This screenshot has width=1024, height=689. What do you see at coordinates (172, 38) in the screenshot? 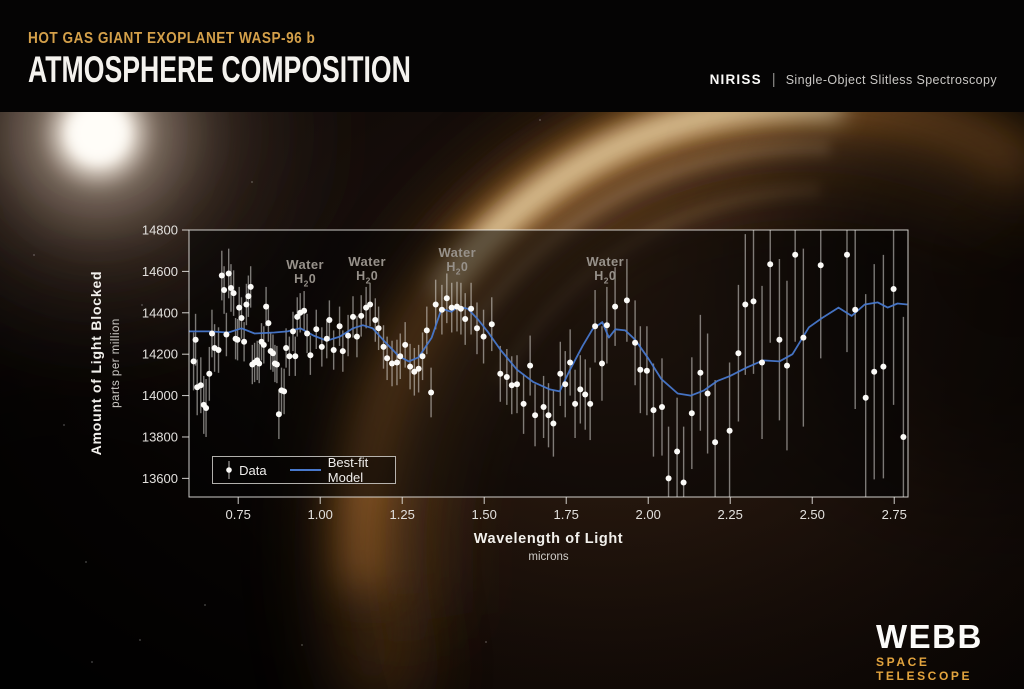
I see `header-eyebrow: HOT GAS GIANT EXOPLANET WASP-96 b` at bounding box center [172, 38].